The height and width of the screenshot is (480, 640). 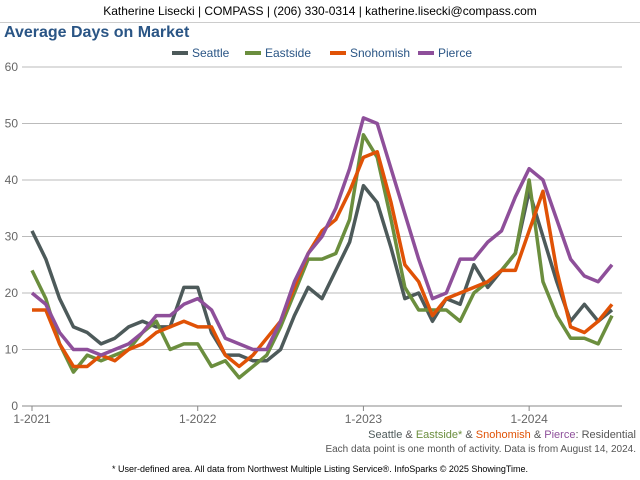 What do you see at coordinates (12, 293) in the screenshot?
I see `y-tick-label: 20` at bounding box center [12, 293].